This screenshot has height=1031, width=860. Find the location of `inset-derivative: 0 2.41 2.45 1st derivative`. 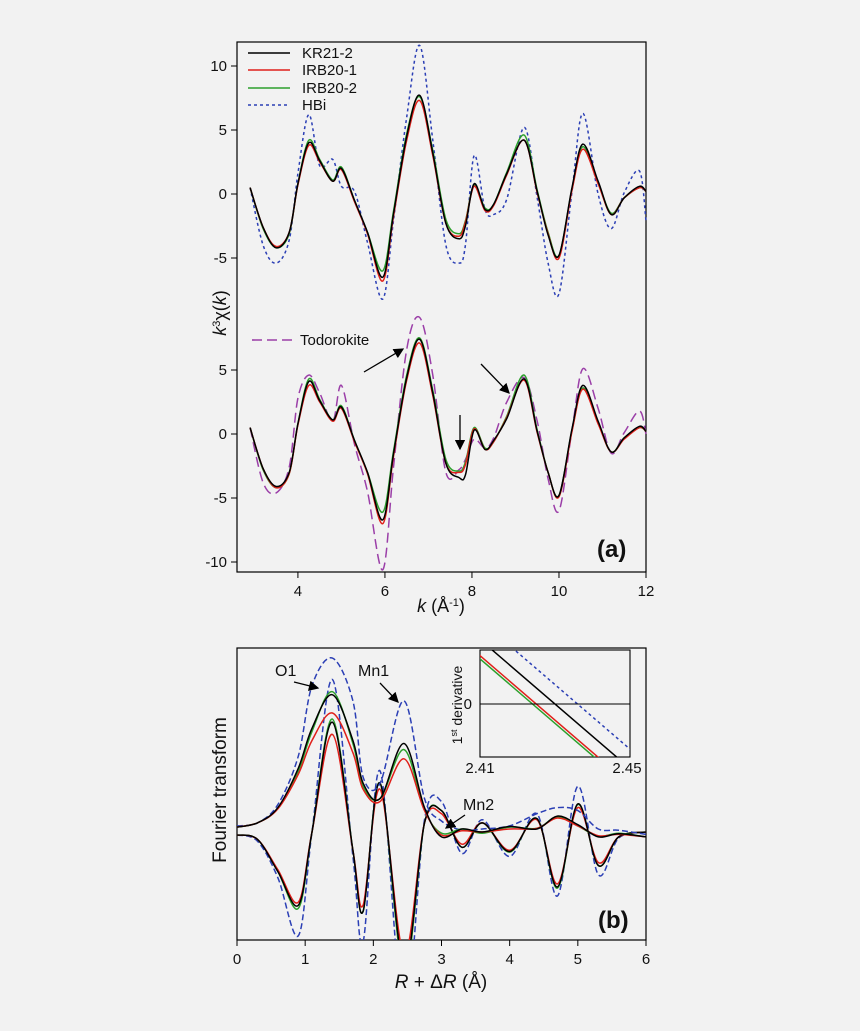

inset-derivative: 0 2.41 2.45 1st derivative is located at coordinates (545, 713).